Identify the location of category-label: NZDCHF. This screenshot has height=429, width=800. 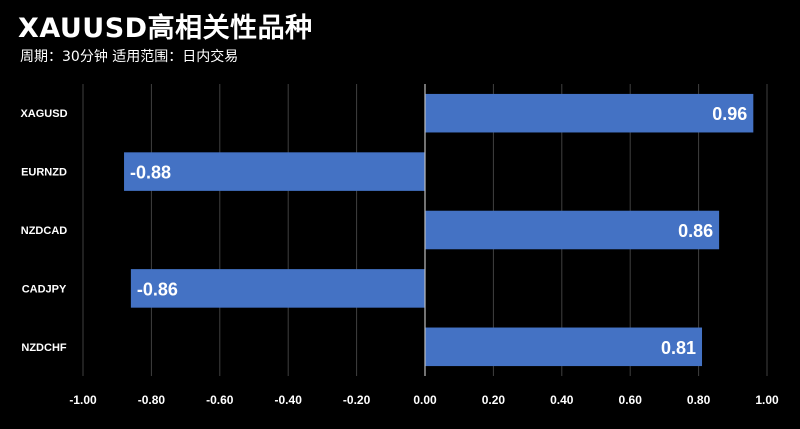
(43, 348).